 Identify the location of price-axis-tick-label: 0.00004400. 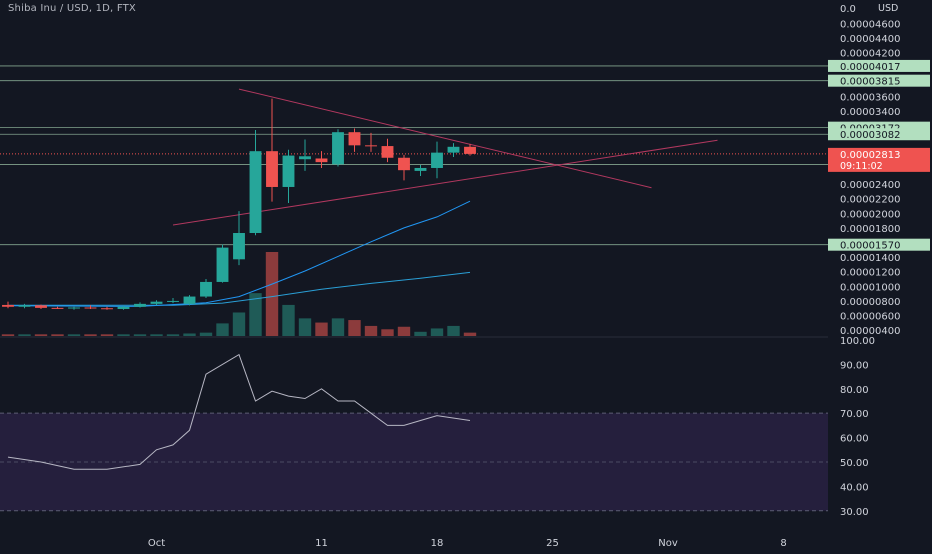
(870, 39).